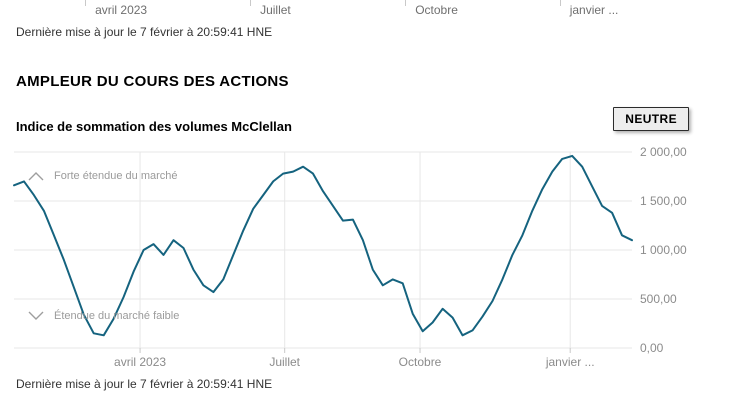 The height and width of the screenshot is (400, 732). I want to click on section-title: AMPLEUR DU COURS DES ACTIONS, so click(152, 81).